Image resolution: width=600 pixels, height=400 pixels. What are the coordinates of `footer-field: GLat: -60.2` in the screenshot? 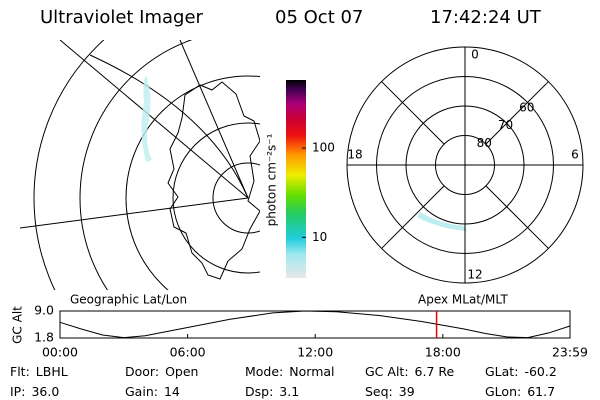 It's located at (521, 371).